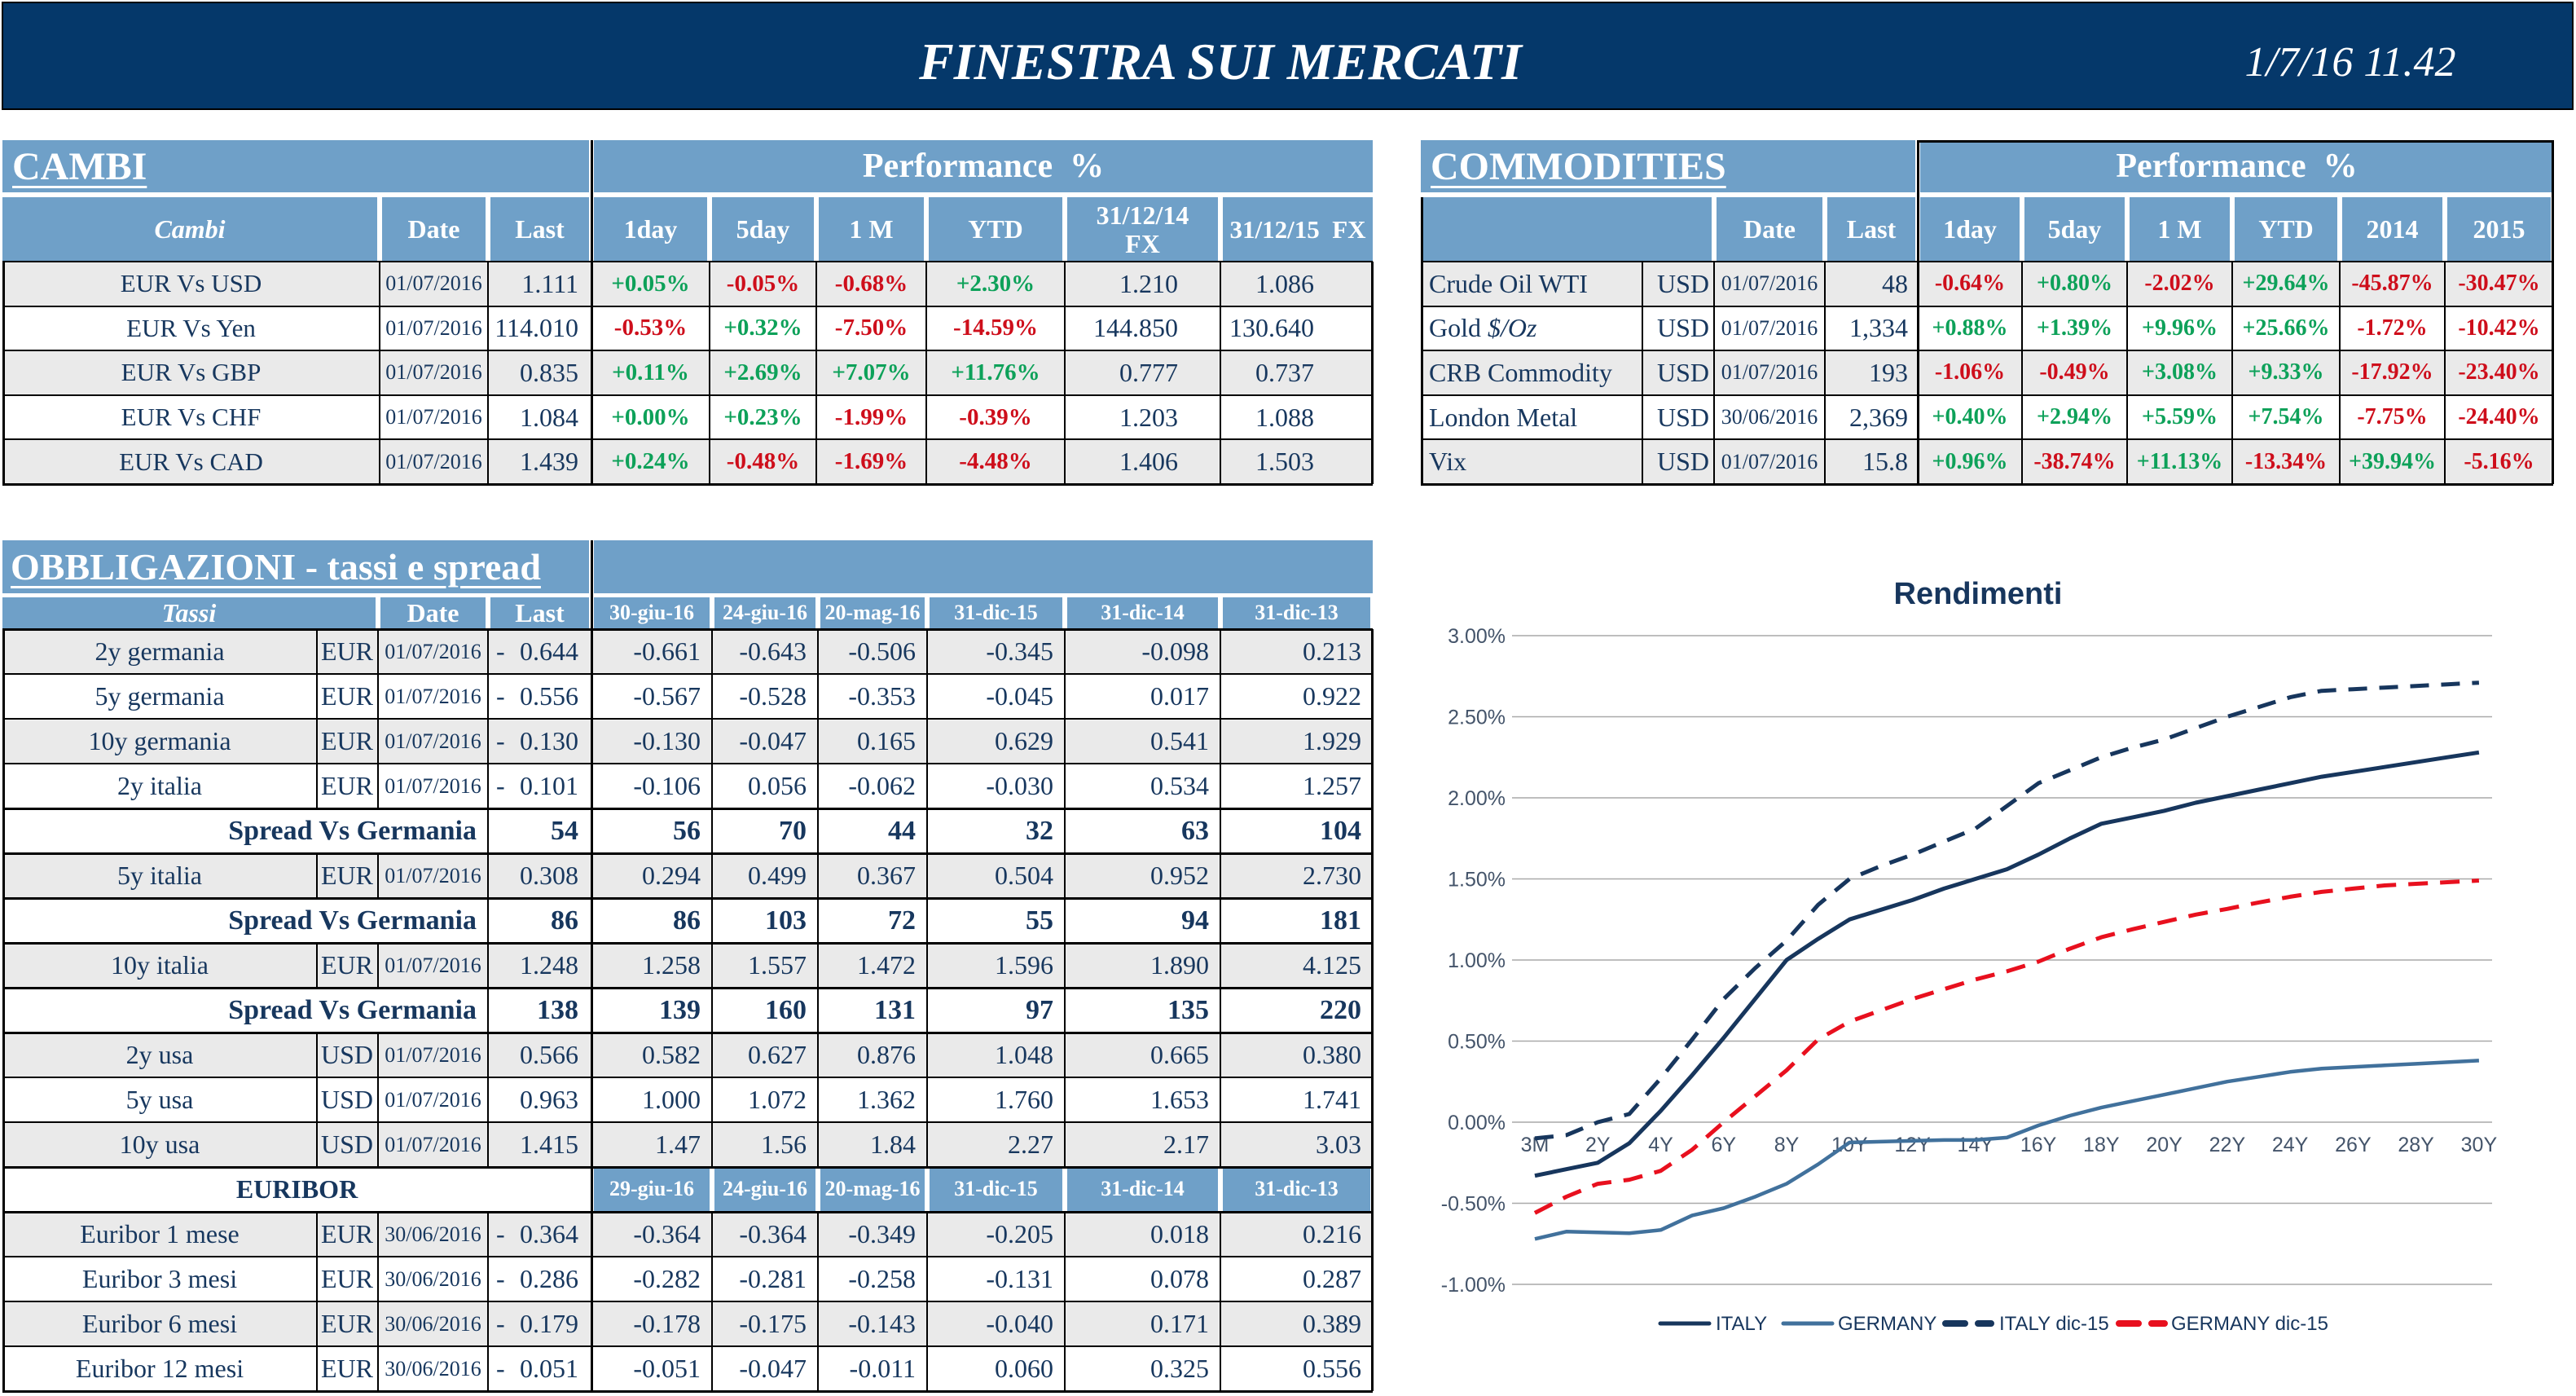  What do you see at coordinates (2249, 1324) in the screenshot?
I see `svg-text: GERMANY dic-15` at bounding box center [2249, 1324].